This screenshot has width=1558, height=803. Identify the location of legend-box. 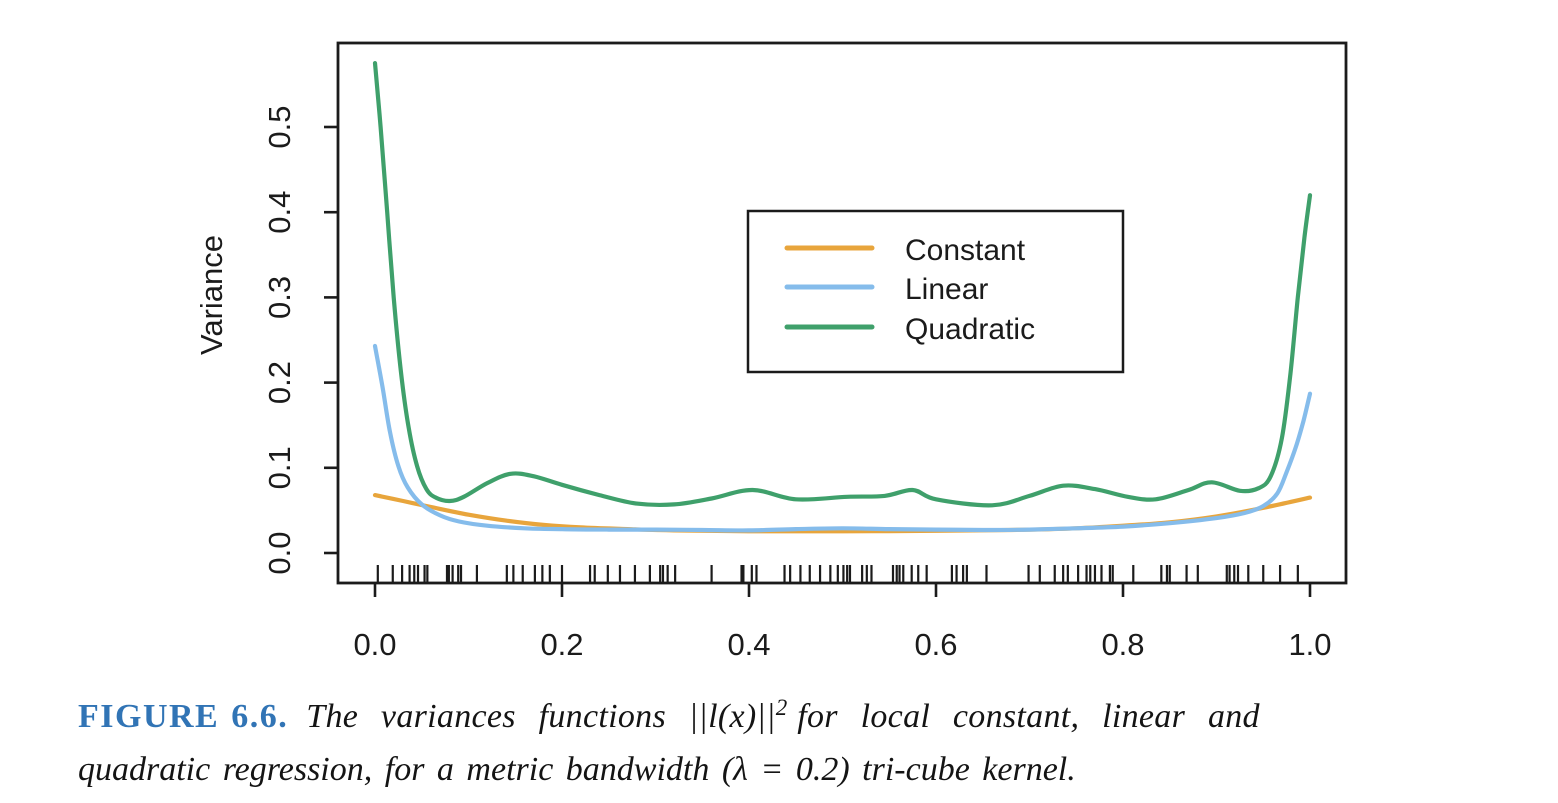
(935, 291).